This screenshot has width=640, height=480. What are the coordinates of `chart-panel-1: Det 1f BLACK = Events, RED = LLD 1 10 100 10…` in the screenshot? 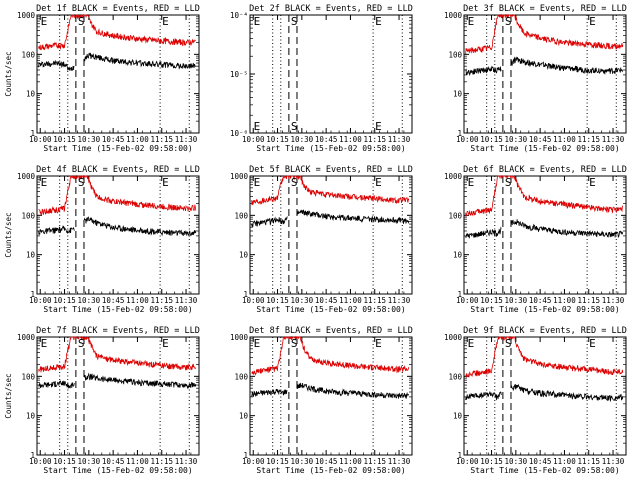 It's located at (102, 78).